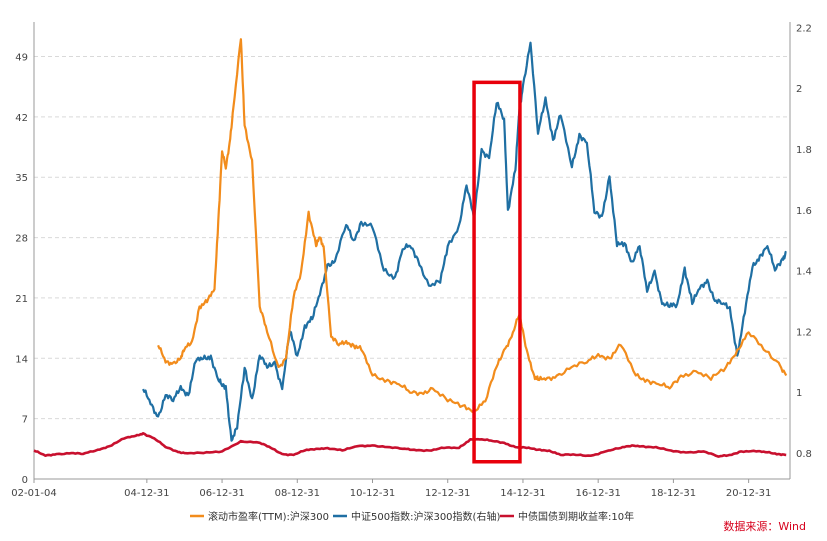 This screenshot has width=827, height=541. I want to click on left-tick-label: 28, so click(21, 239).